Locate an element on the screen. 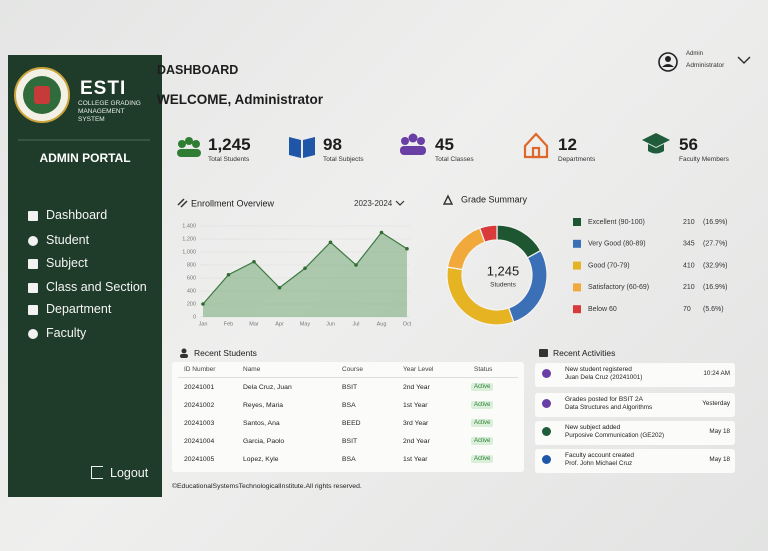 The image size is (768, 551). stat-value: 1,245 is located at coordinates (229, 144).